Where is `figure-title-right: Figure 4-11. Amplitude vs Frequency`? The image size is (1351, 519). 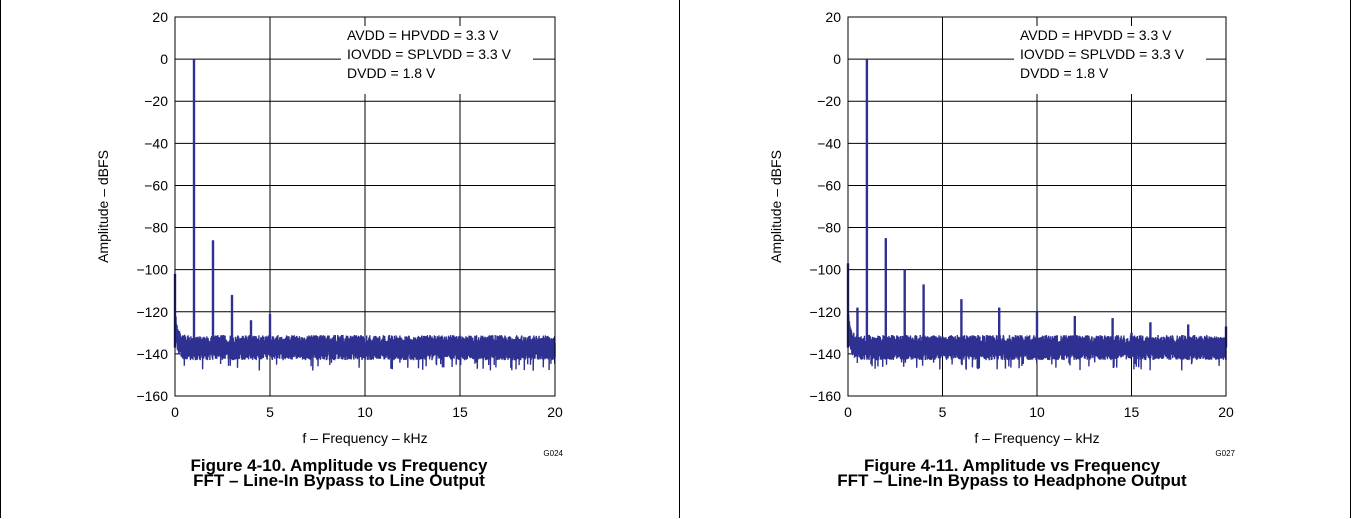
figure-title-right: Figure 4-11. Amplitude vs Frequency is located at coordinates (1011, 465).